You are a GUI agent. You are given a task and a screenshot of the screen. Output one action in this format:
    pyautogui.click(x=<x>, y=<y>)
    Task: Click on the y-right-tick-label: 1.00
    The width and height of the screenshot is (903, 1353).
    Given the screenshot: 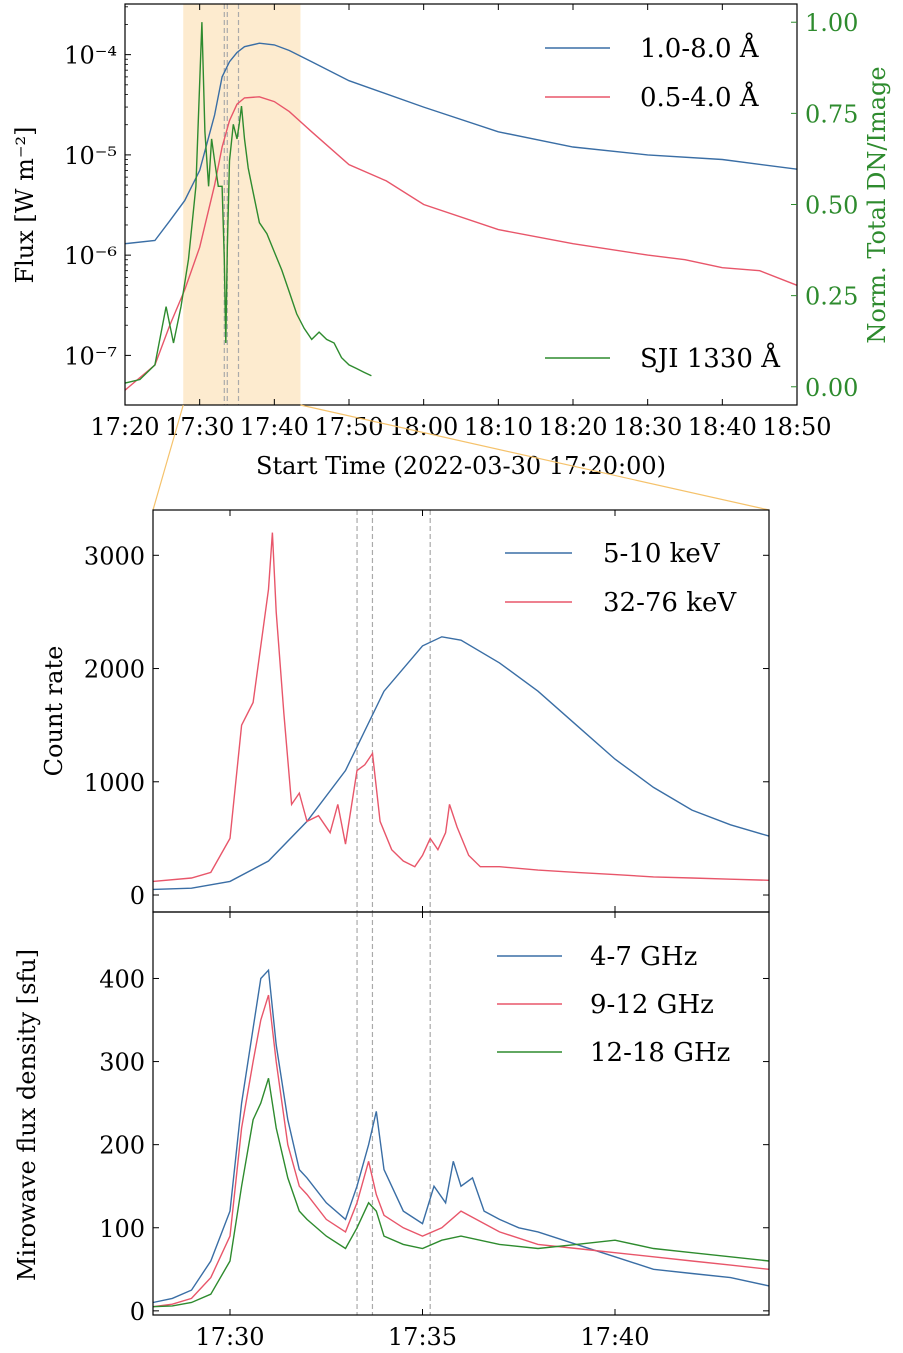 What is the action you would take?
    pyautogui.click(x=831, y=23)
    